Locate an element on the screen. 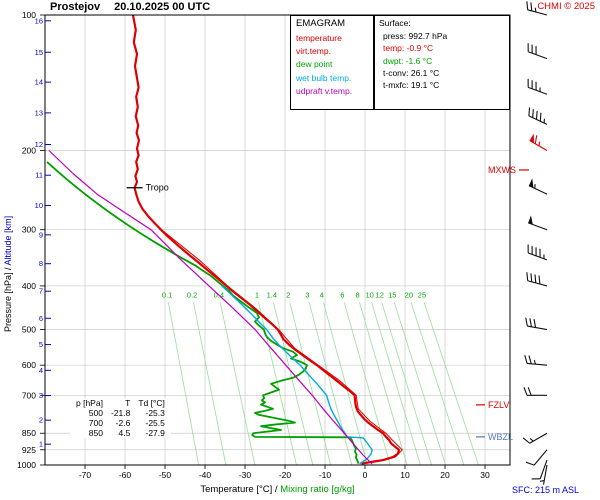 The width and height of the screenshot is (600, 500). mixing-ratio-label: 25 is located at coordinates (422, 294).